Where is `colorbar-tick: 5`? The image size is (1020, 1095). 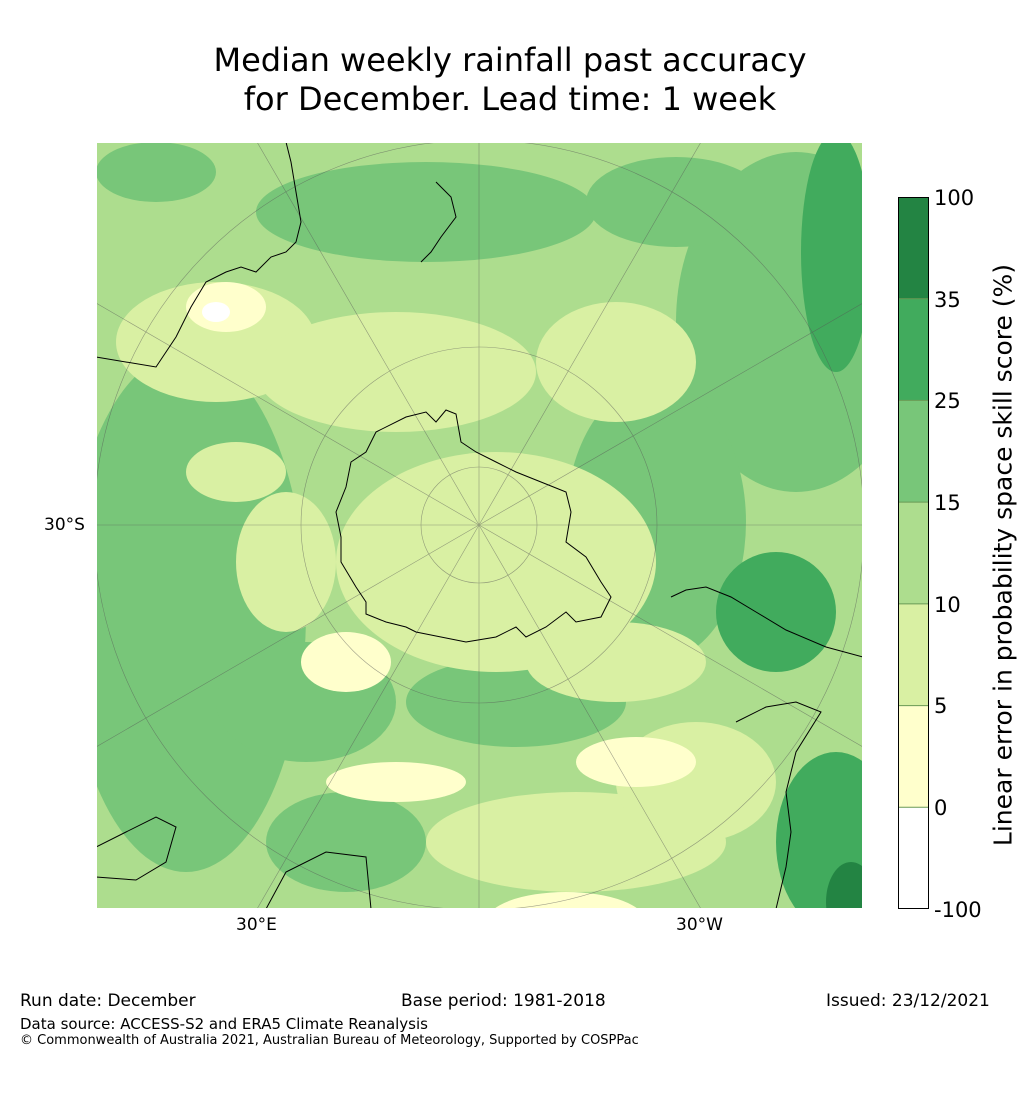 colorbar-tick: 5 is located at coordinates (941, 706).